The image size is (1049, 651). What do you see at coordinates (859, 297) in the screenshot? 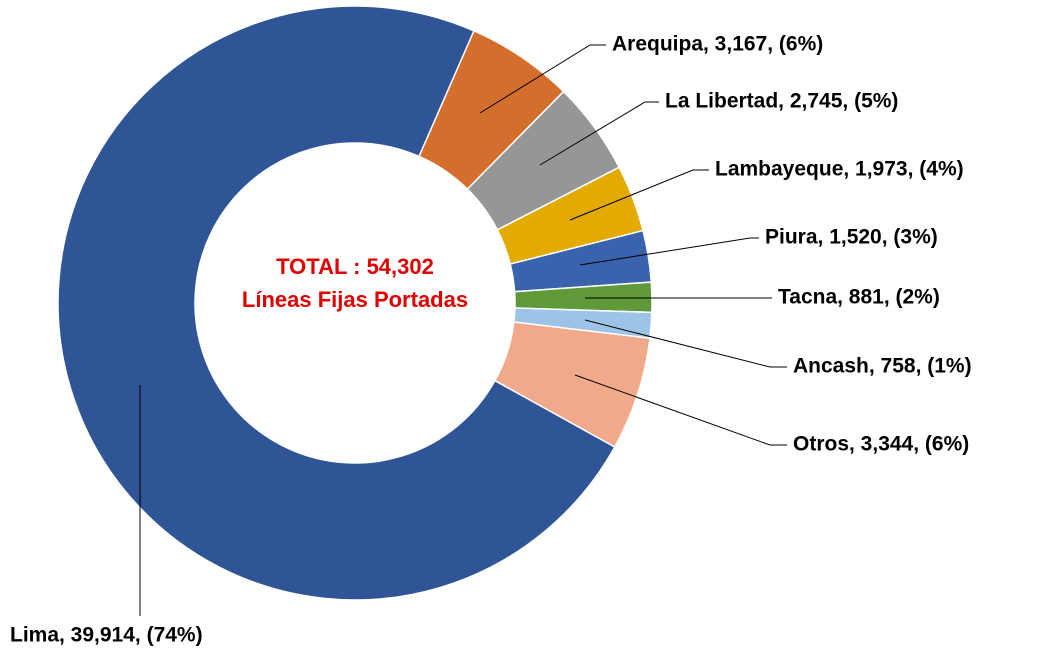
I see `data-label: Tacna, 881, (2%)` at bounding box center [859, 297].